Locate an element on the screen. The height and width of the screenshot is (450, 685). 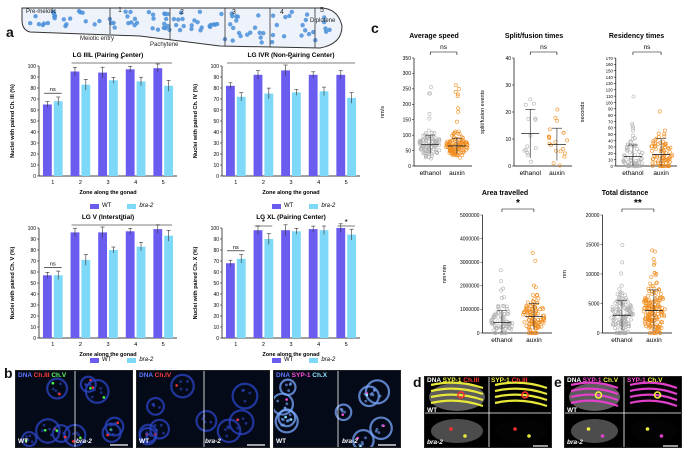
y-tick-label: 90 is located at coordinates (33, 78).